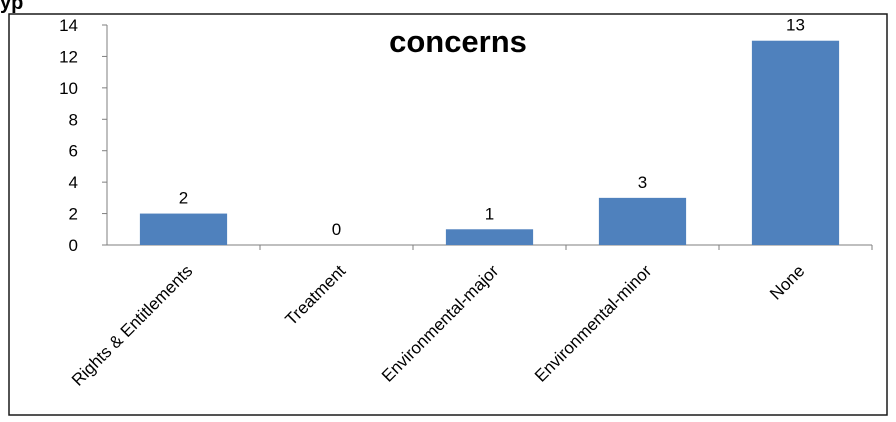 This screenshot has width=896, height=422. I want to click on data-label: 1, so click(489, 213).